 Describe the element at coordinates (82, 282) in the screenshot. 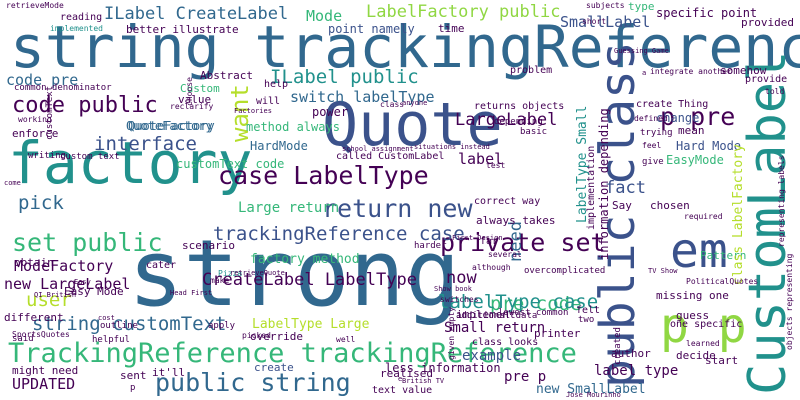

I see `word-easy: Easy` at that location.